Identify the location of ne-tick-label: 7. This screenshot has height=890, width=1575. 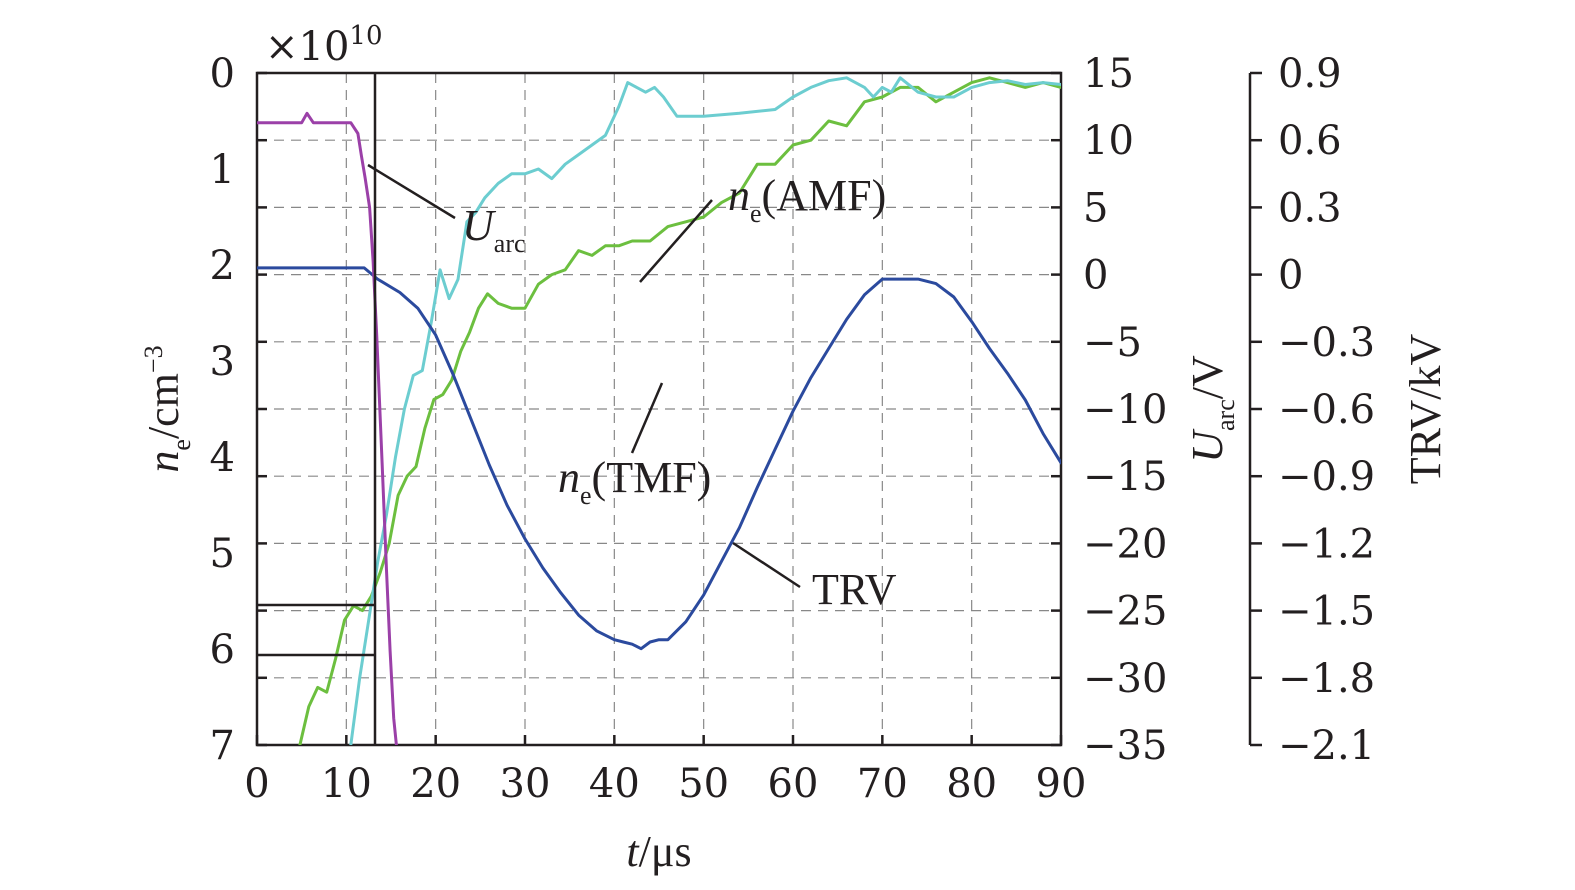
(222, 746).